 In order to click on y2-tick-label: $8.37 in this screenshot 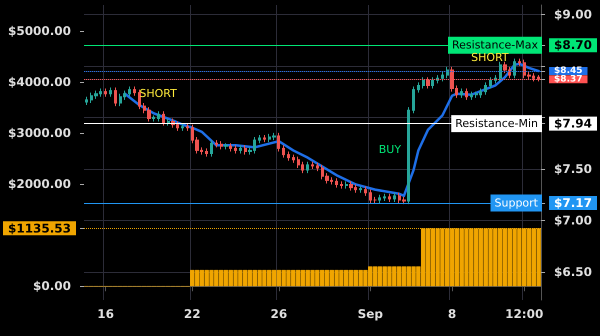, I will do `click(568, 79)`.